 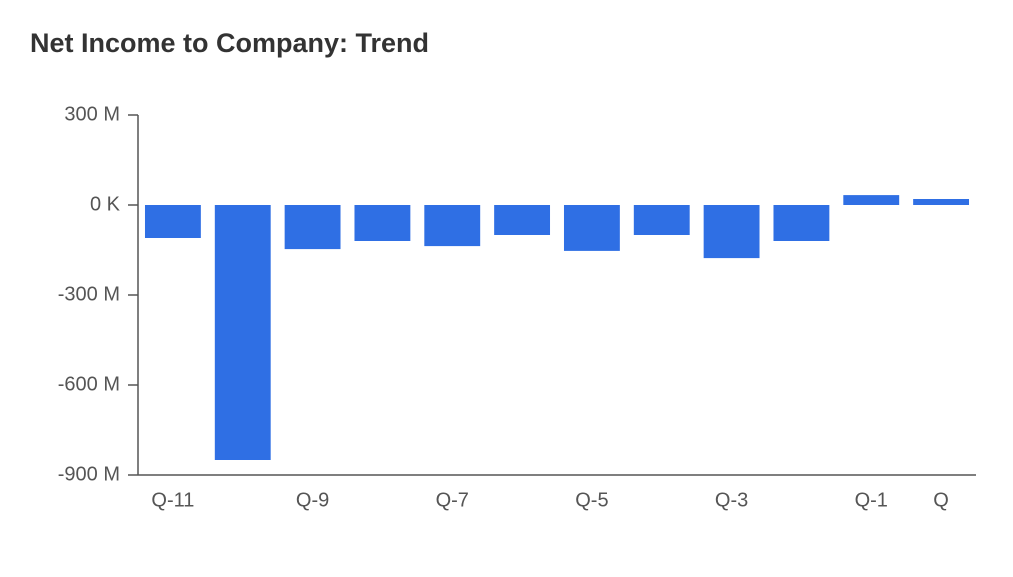 I want to click on x-tick-label: Q-7, so click(x=452, y=500).